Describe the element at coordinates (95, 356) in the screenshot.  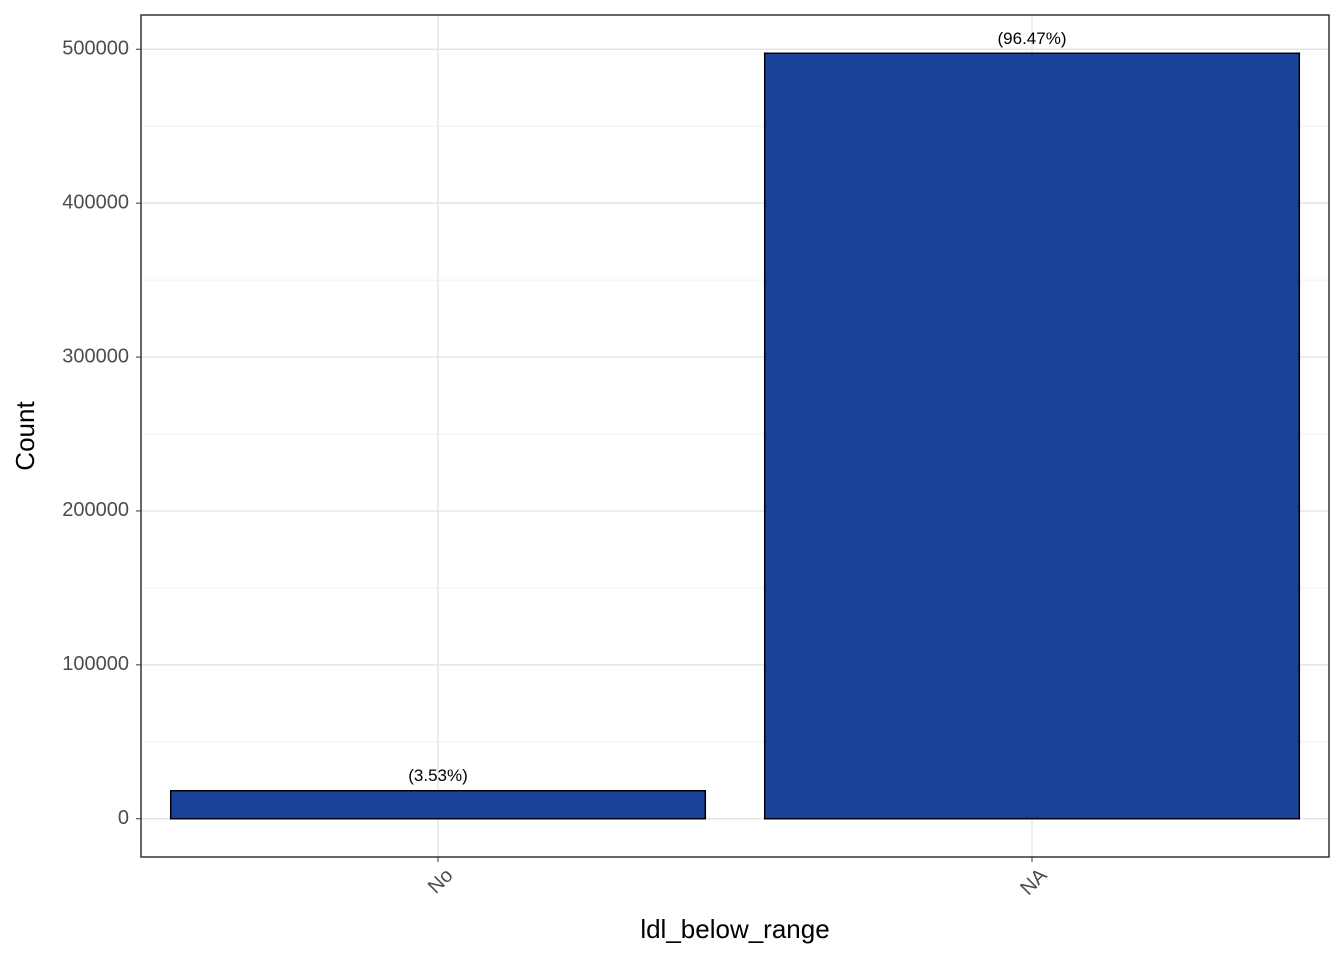
I see `y-tick-label: 300000` at that location.